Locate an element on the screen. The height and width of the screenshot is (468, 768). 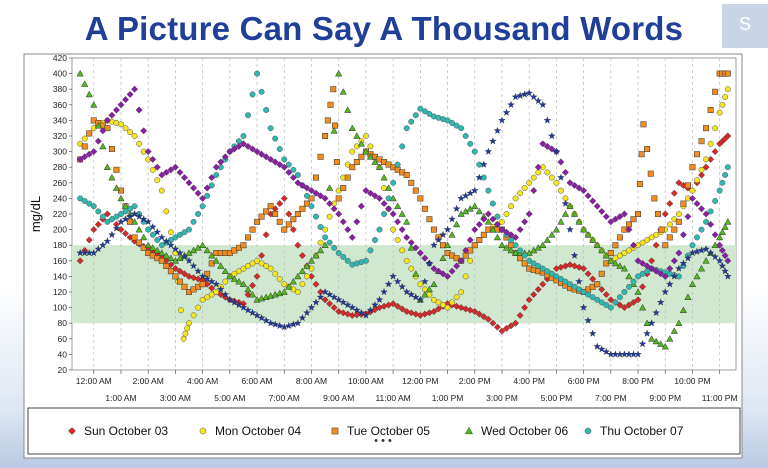
x-tick-label: 12:00 PM is located at coordinates (420, 381).